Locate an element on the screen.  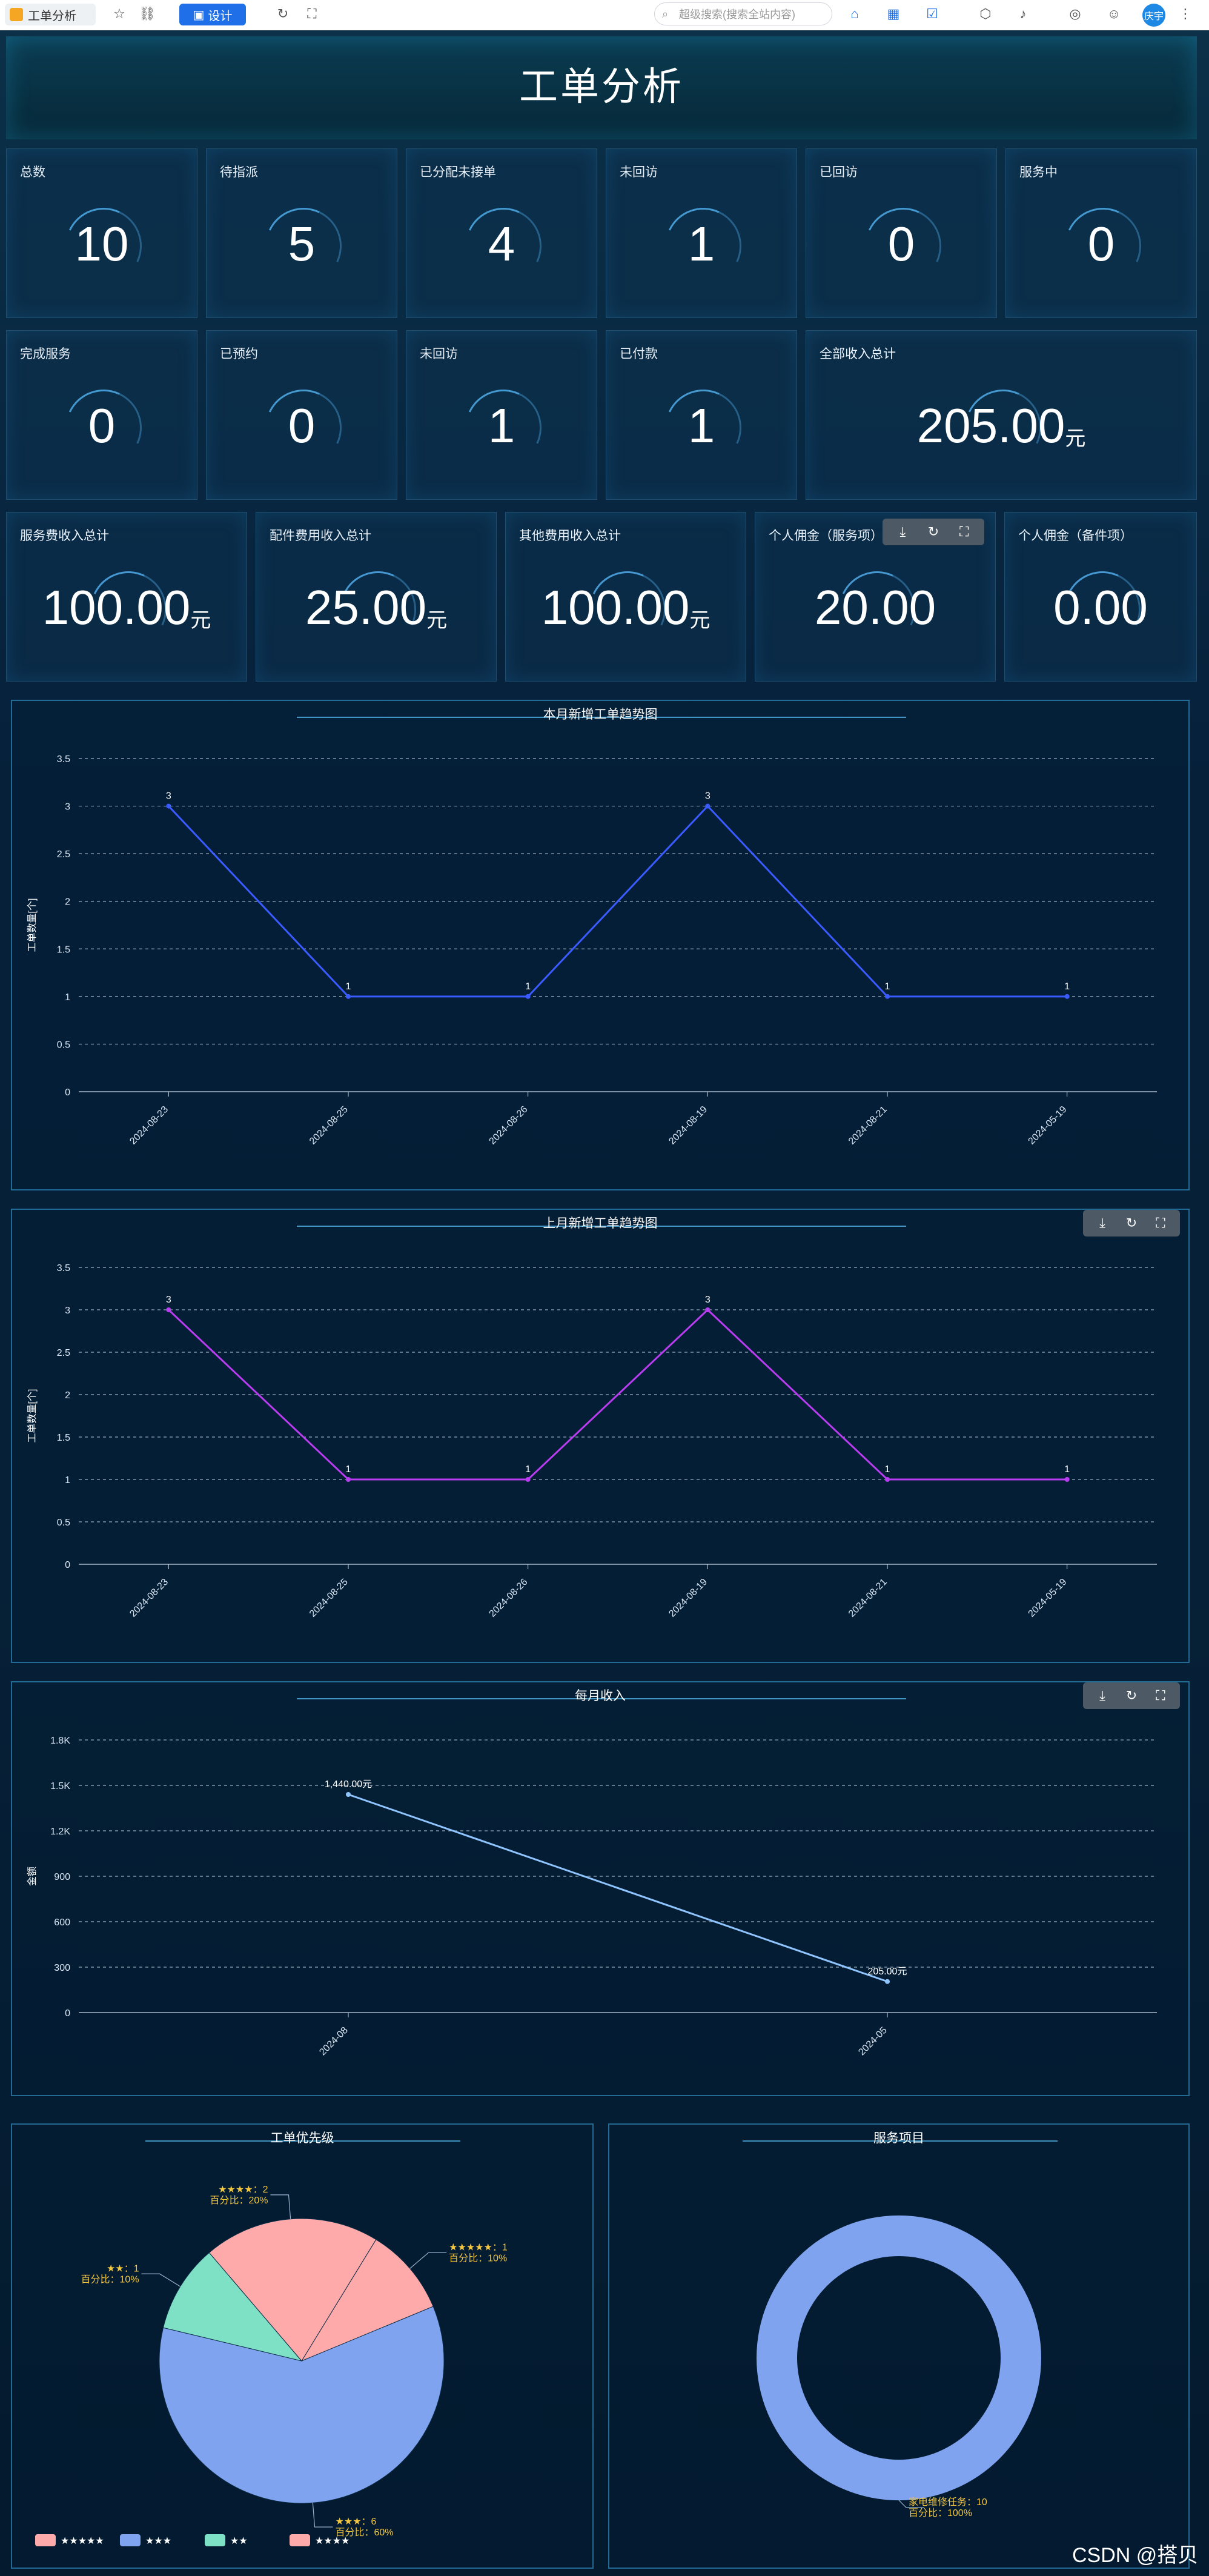
app-icon is located at coordinates (16, 15).